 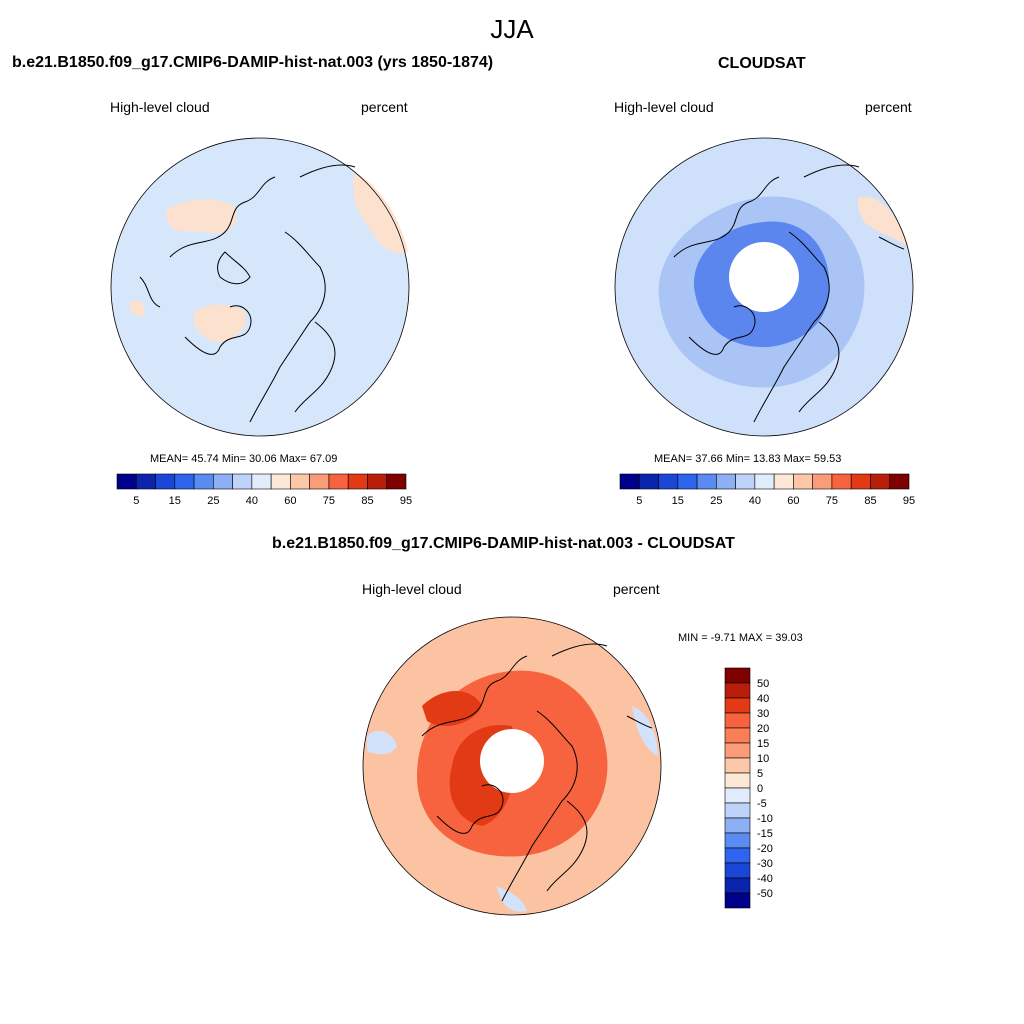 What do you see at coordinates (763, 759) in the screenshot?
I see `colorbar-tick-label: 10` at bounding box center [763, 759].